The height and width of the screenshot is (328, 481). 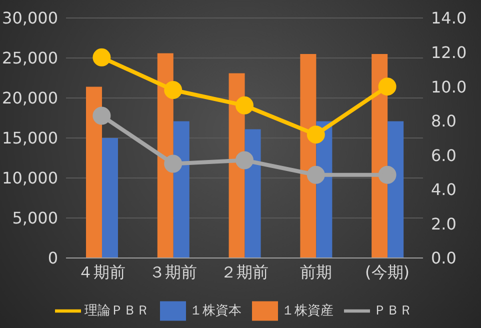 I want to click on y-tick-label: 0, so click(x=53, y=258).